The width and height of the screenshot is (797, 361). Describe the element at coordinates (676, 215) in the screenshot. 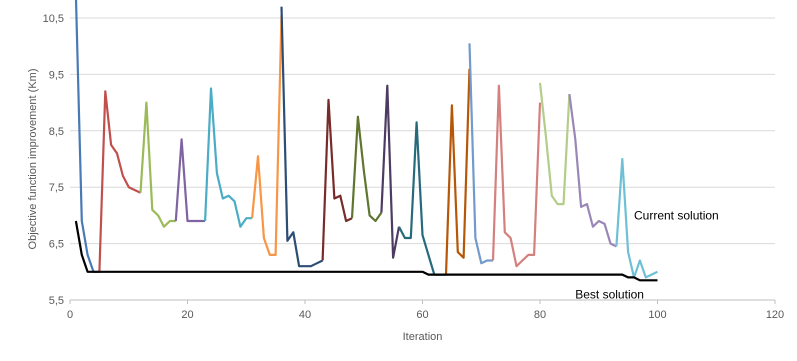

I see `current-solution-label: Current solution` at that location.